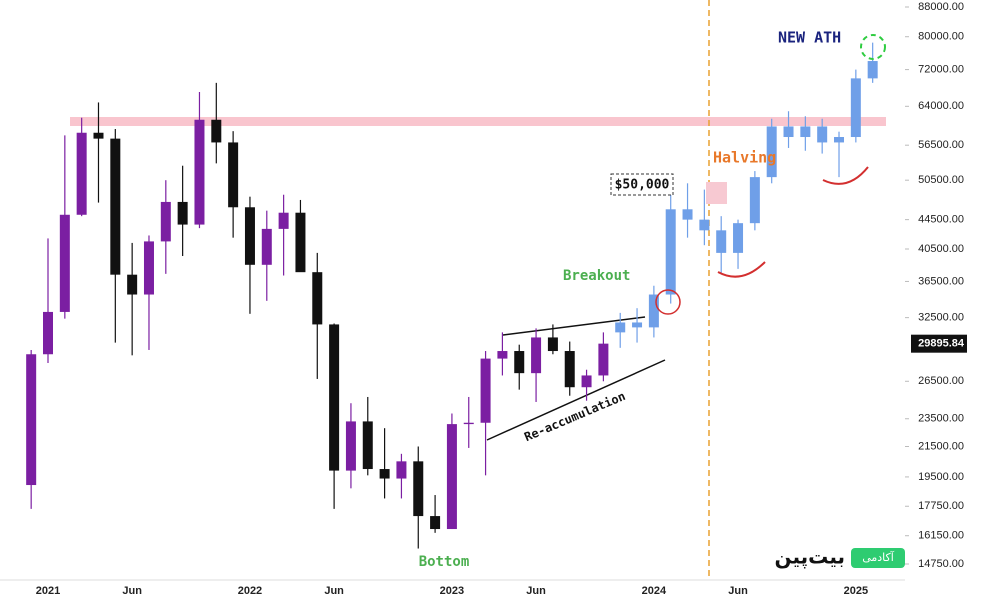  What do you see at coordinates (452, 591) in the screenshot?
I see `x-tick-label: 2023` at bounding box center [452, 591].